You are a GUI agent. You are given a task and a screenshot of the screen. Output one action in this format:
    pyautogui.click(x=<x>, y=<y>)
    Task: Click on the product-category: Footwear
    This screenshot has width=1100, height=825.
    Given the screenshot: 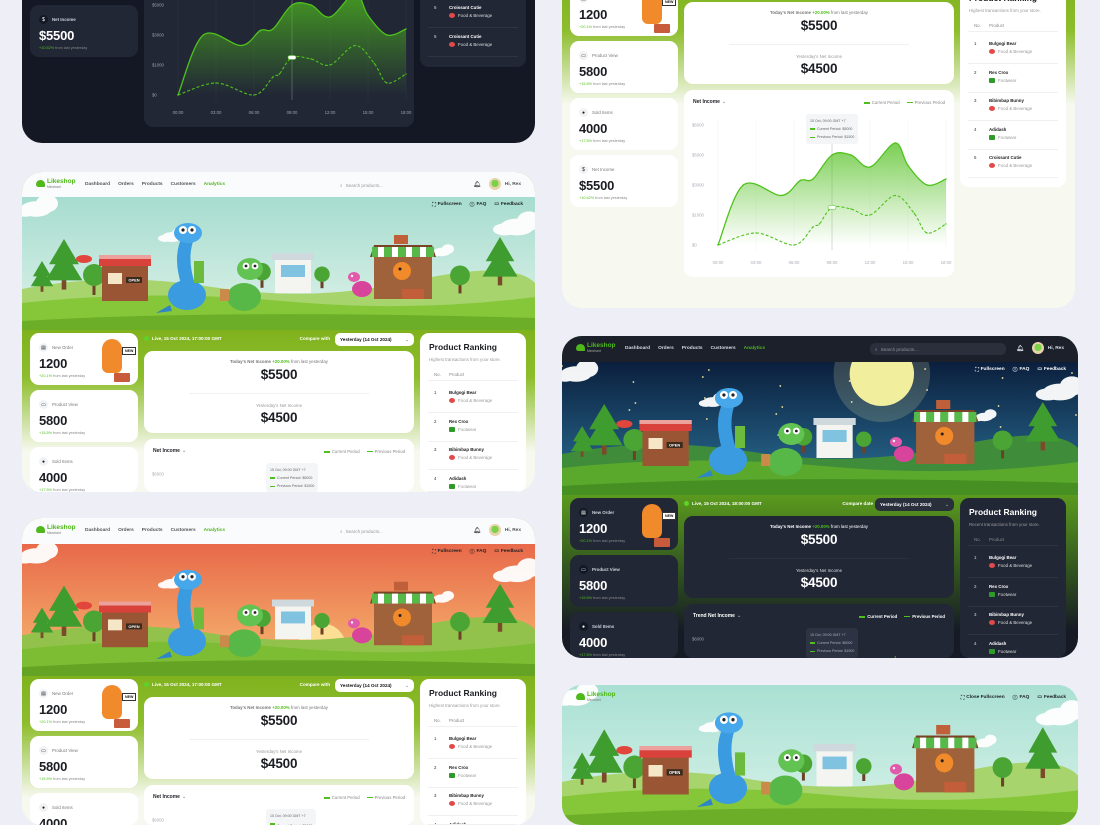 What is the action you would take?
    pyautogui.click(x=467, y=486)
    